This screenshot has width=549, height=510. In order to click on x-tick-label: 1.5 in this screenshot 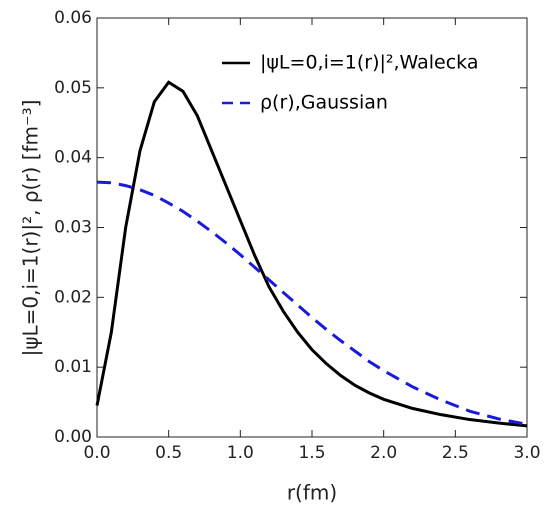, I will do `click(311, 453)`.